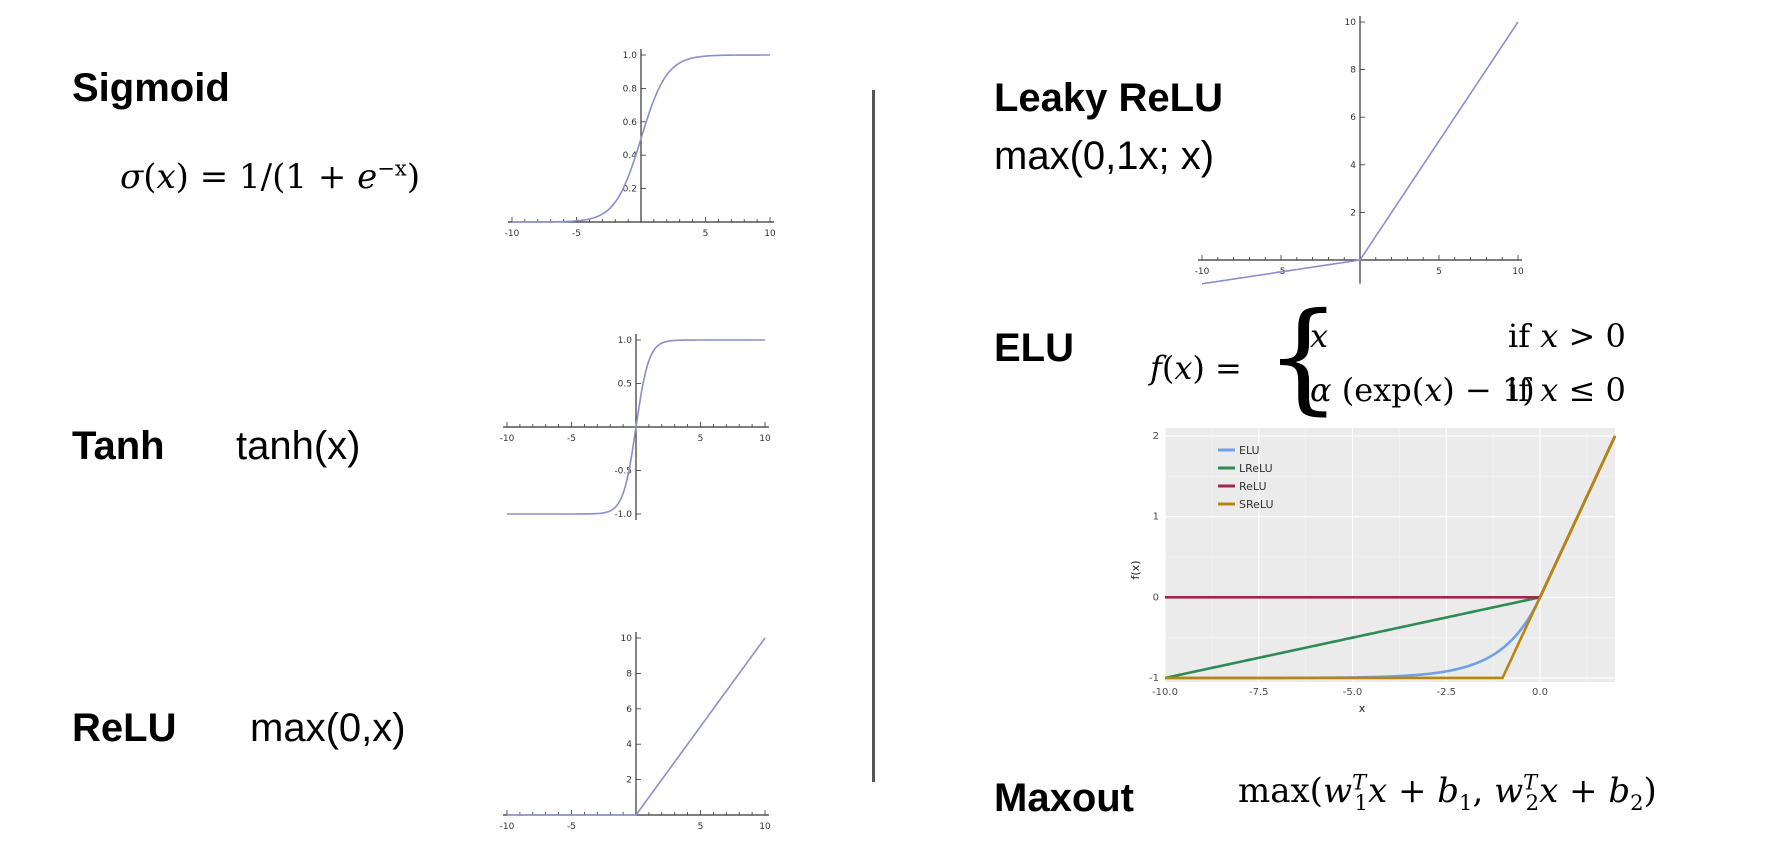 This screenshot has width=1783, height=847. I want to click on tanh-chart: -10 -5 5 10 -1.0 -0.5 0.5 1.0, so click(635, 427).